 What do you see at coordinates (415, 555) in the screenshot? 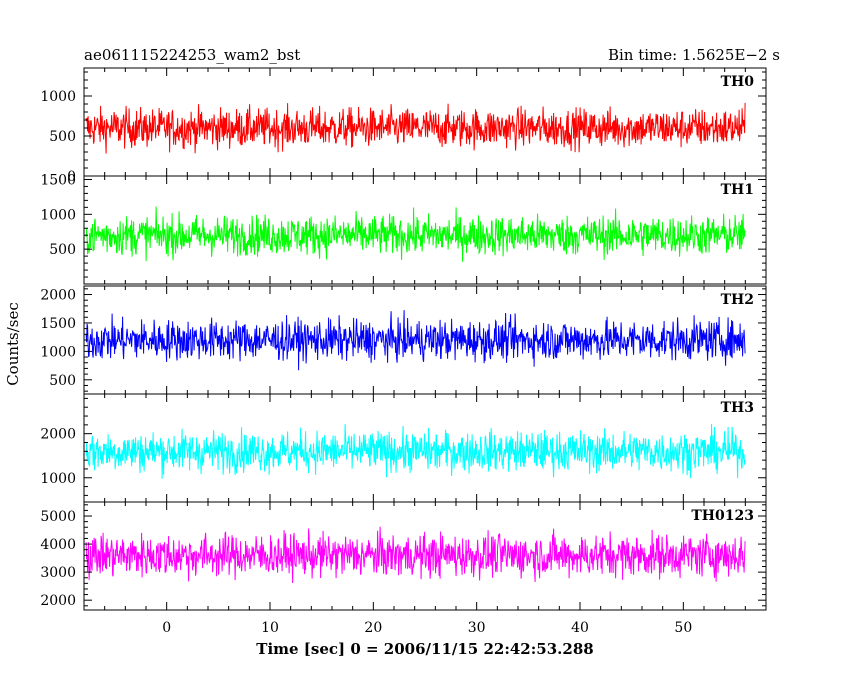
I see `series-line-th0123` at bounding box center [415, 555].